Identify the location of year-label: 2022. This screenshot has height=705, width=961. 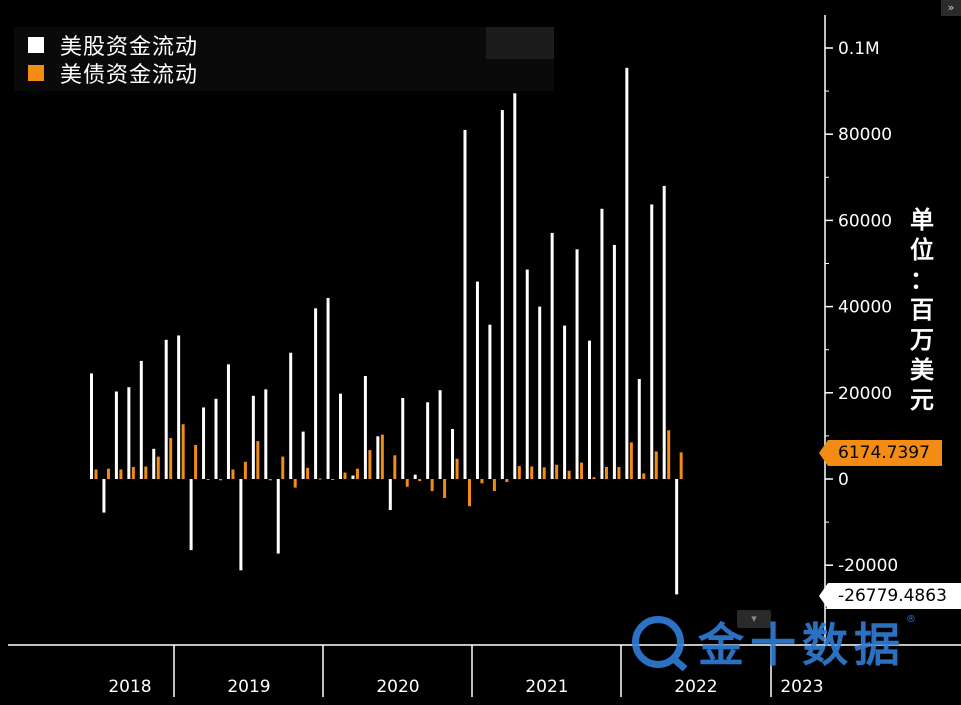
(695, 687).